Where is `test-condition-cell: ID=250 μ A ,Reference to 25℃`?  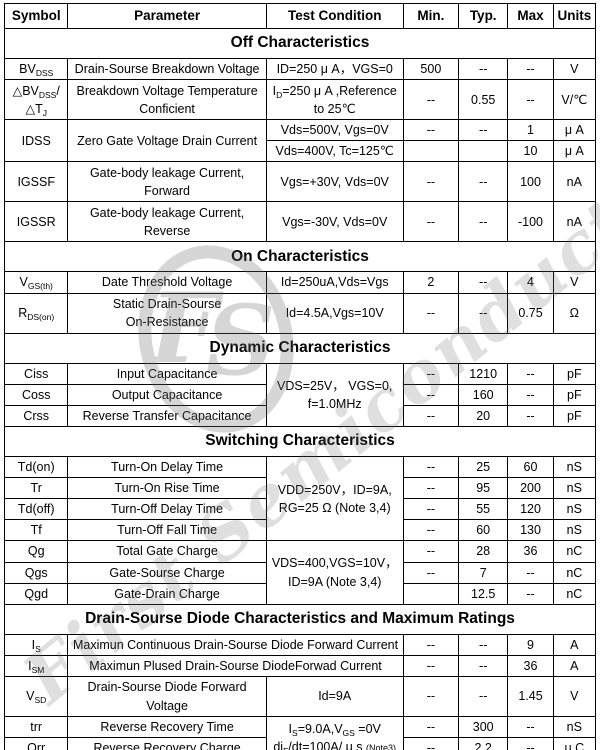 test-condition-cell: ID=250 μ A ,Reference to 25℃ is located at coordinates (334, 100).